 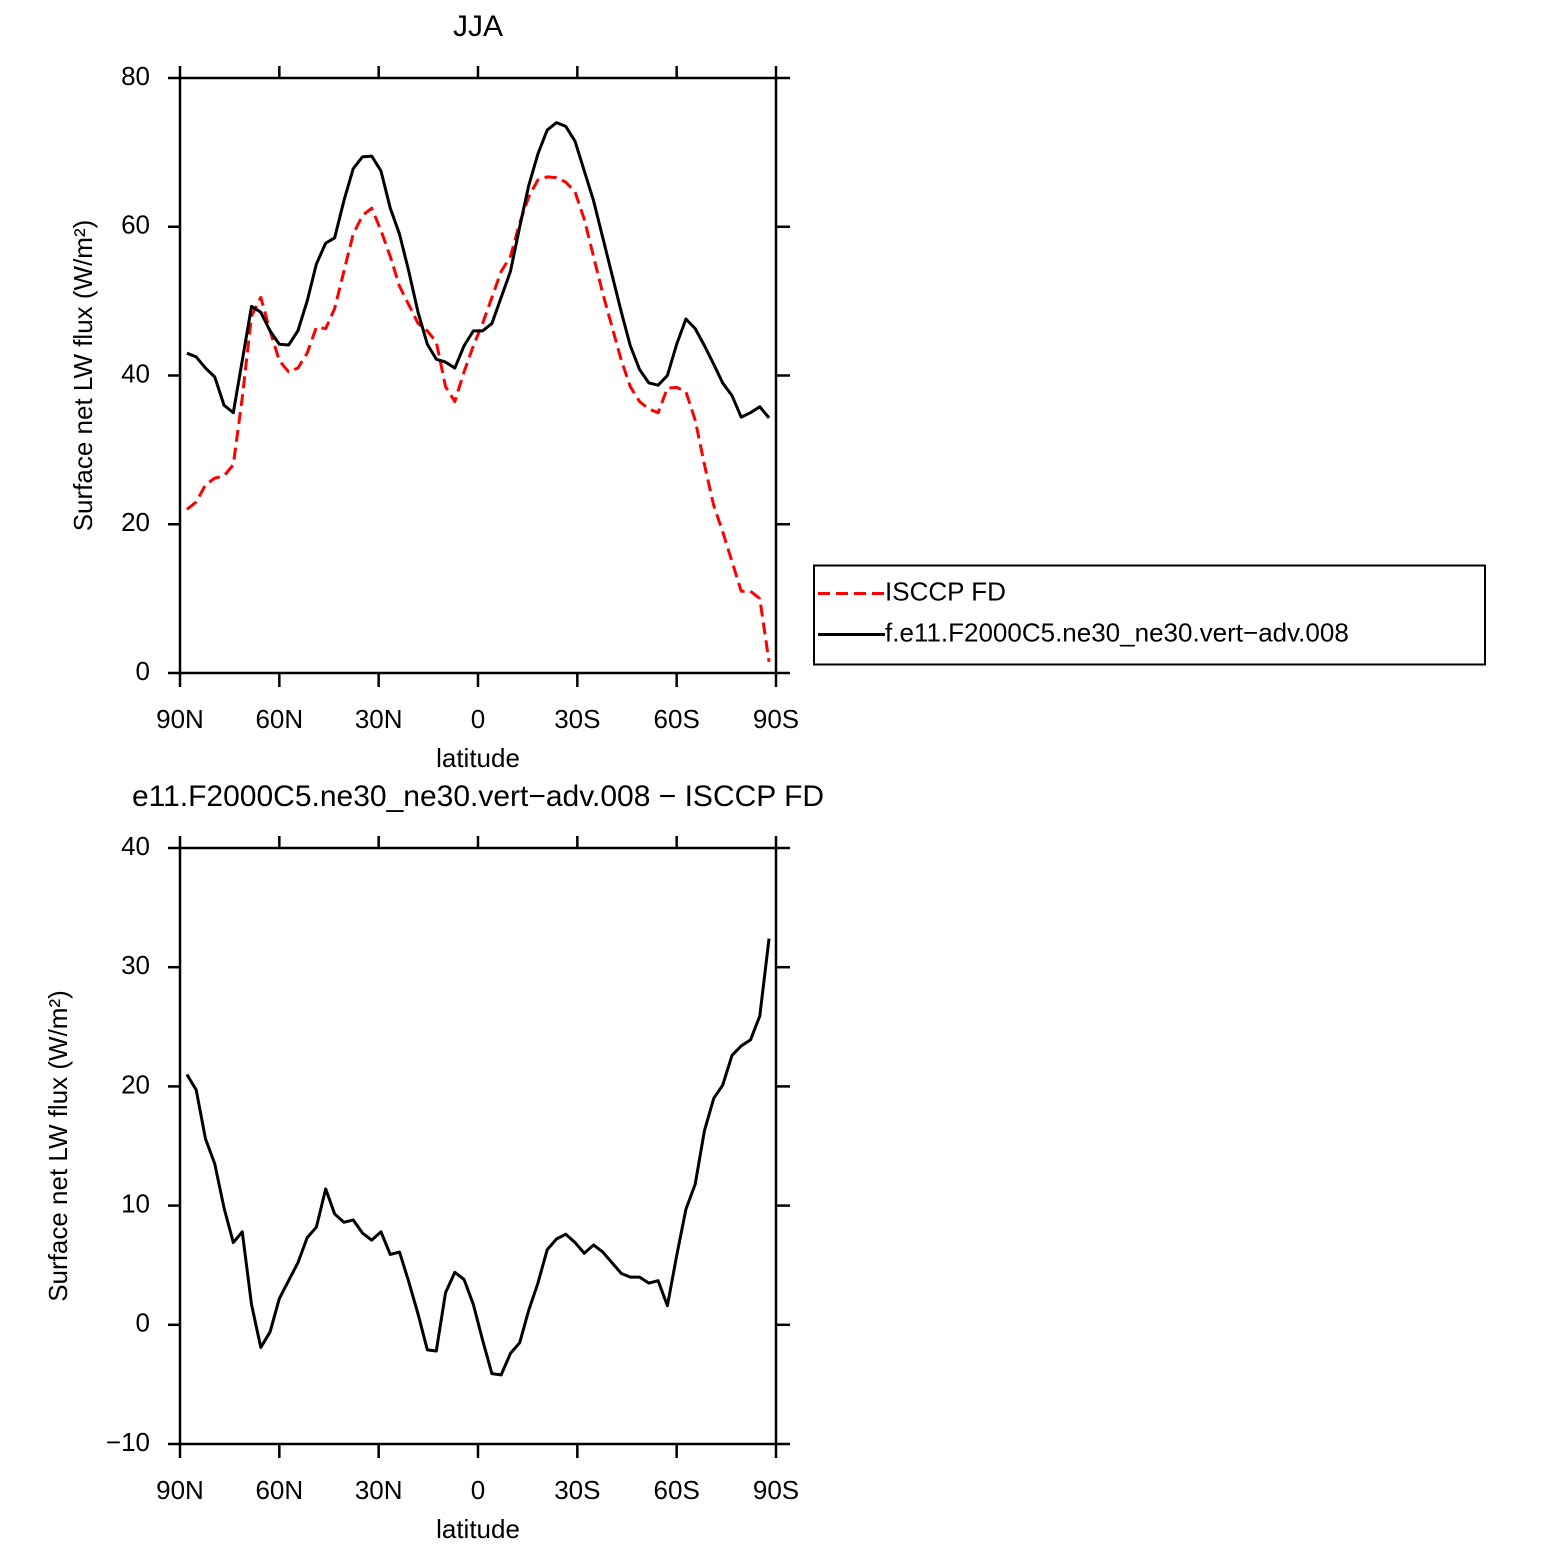 I want to click on y-tick-label: 10, so click(x=135, y=1203).